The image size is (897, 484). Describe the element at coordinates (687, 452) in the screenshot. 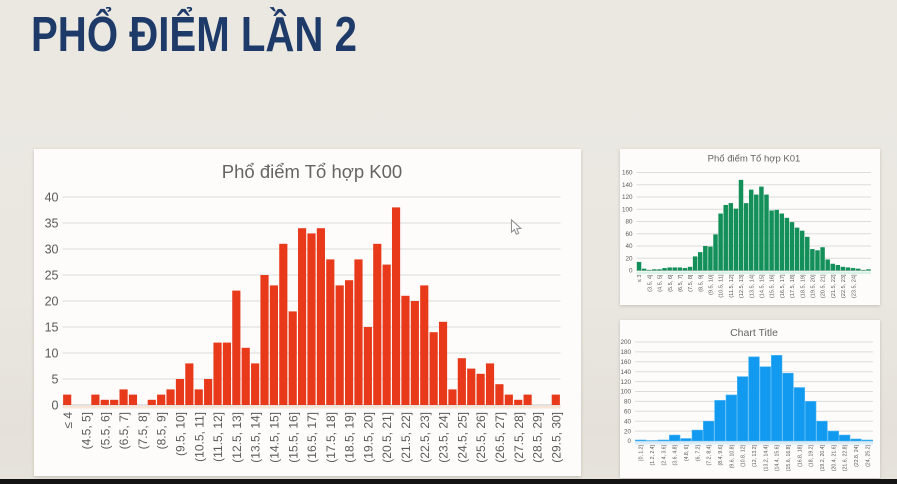

I see `svg-text: (4.8, 6]` at that location.